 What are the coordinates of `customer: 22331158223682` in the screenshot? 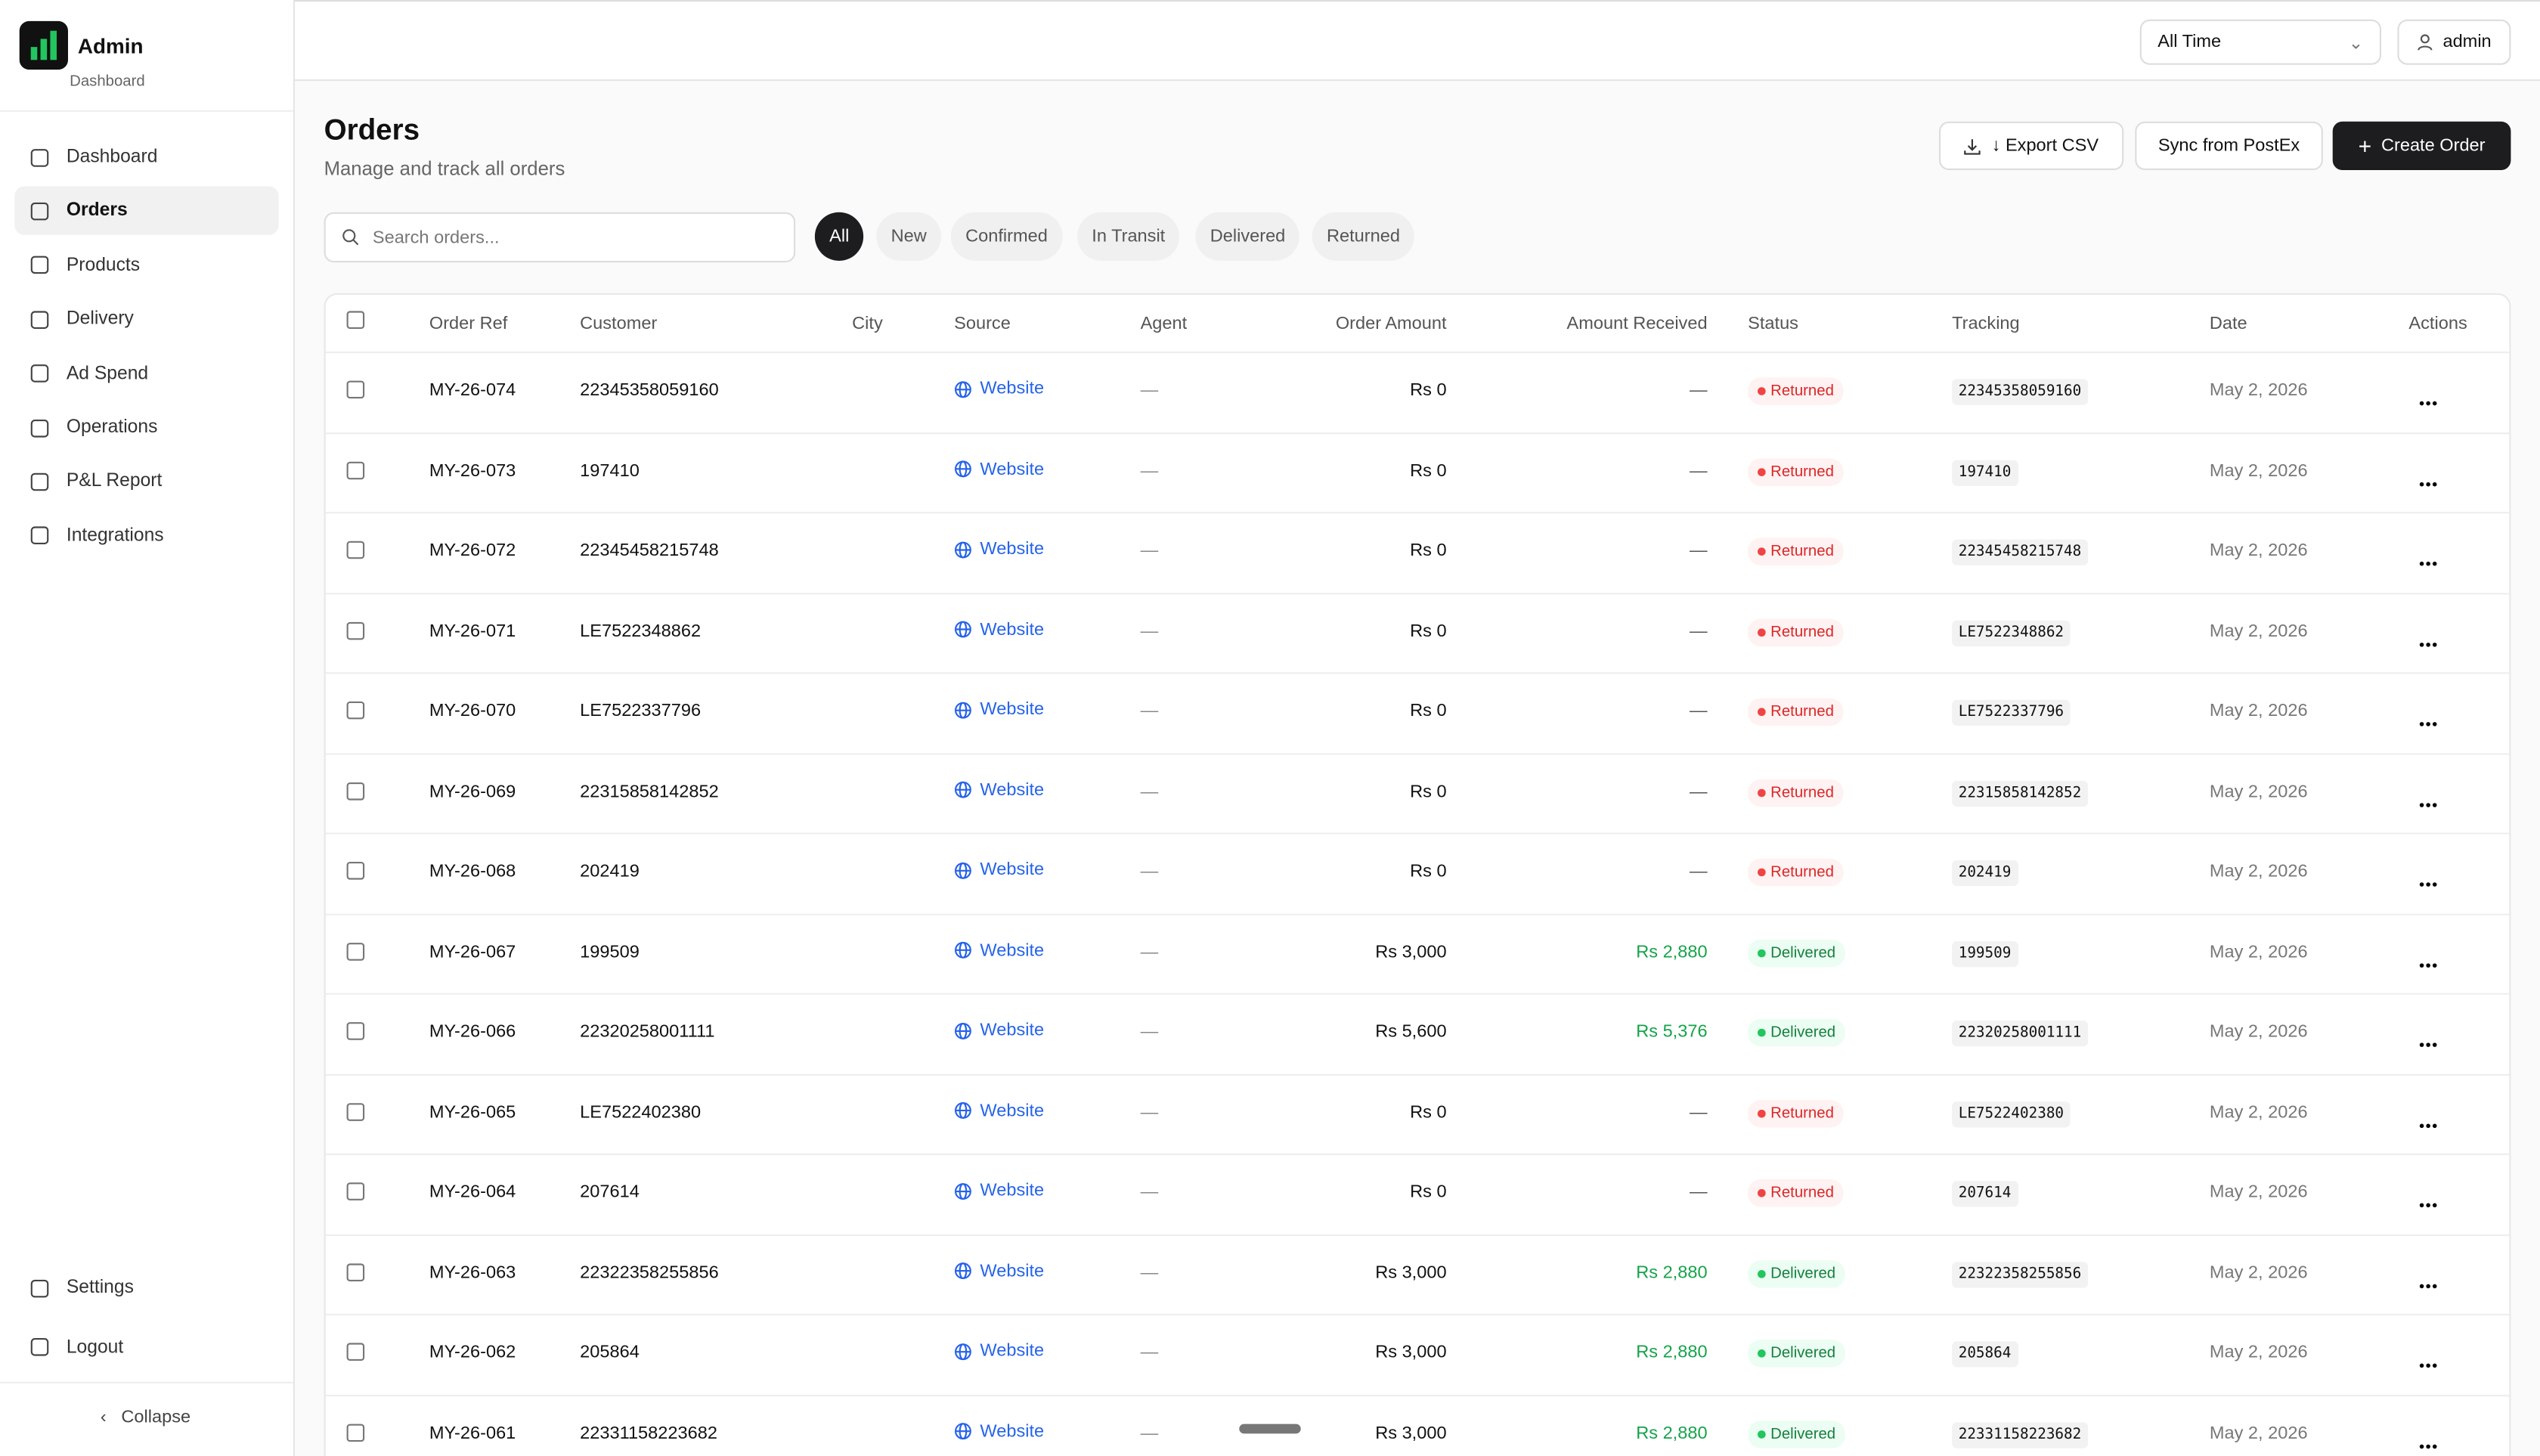 It's located at (648, 1433).